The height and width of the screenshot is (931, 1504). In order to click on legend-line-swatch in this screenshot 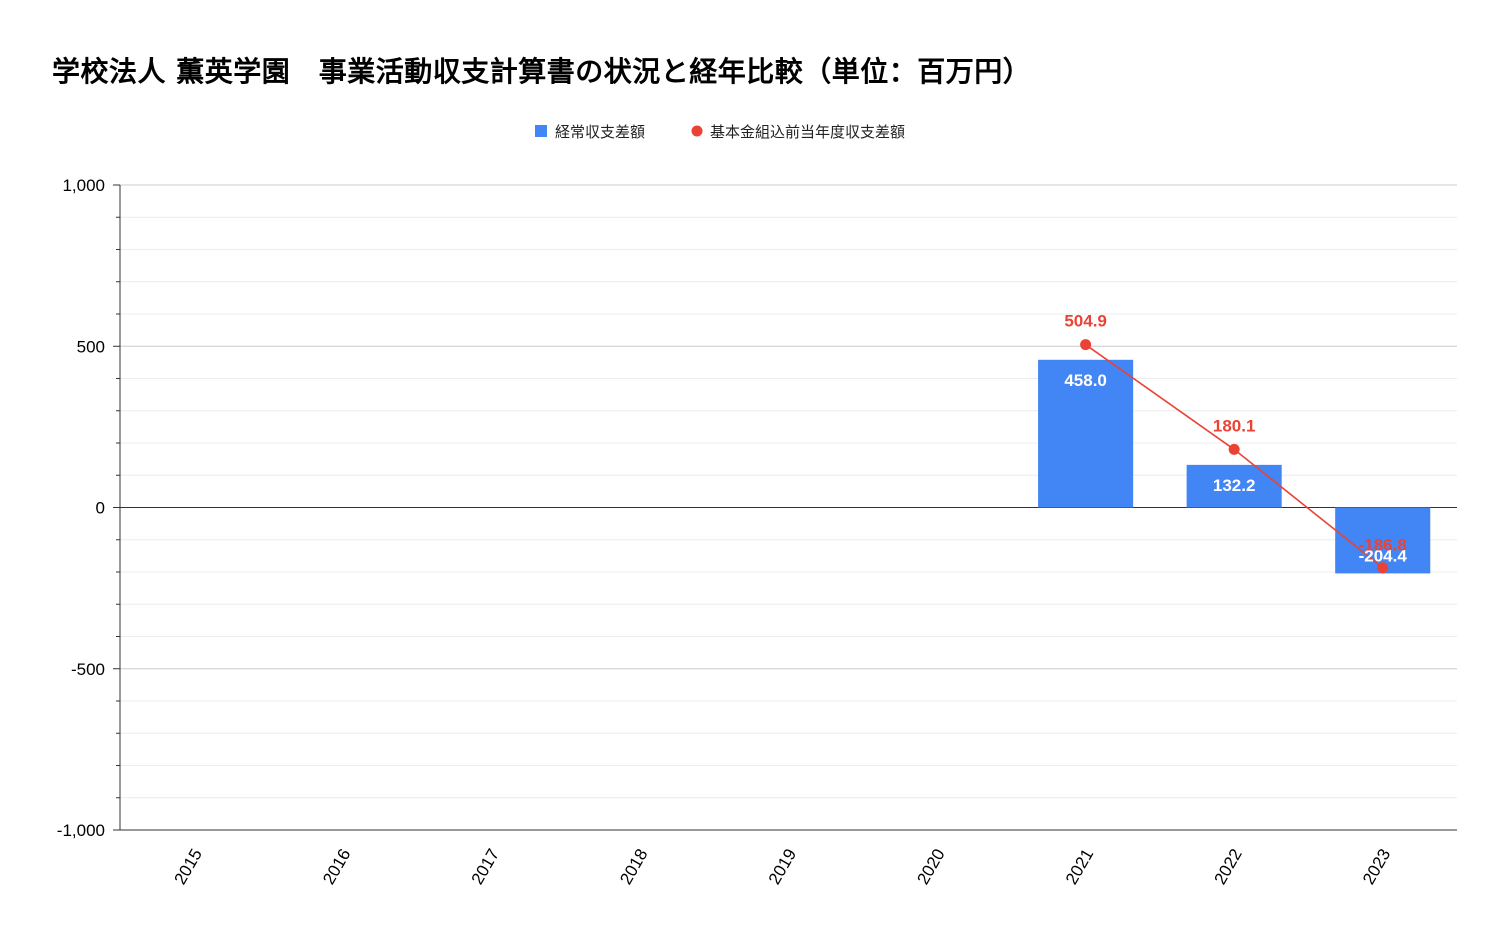, I will do `click(697, 131)`.